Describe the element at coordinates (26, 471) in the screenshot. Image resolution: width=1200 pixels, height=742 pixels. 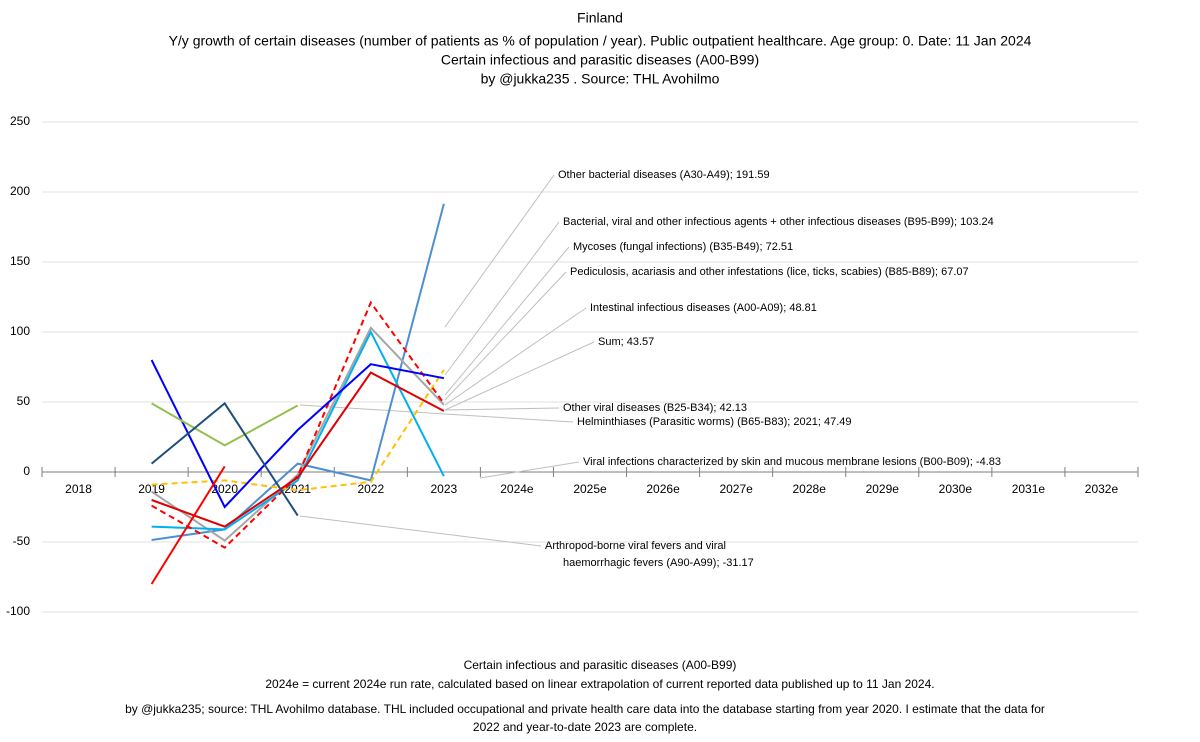
I see `y-tick-label: 0` at that location.